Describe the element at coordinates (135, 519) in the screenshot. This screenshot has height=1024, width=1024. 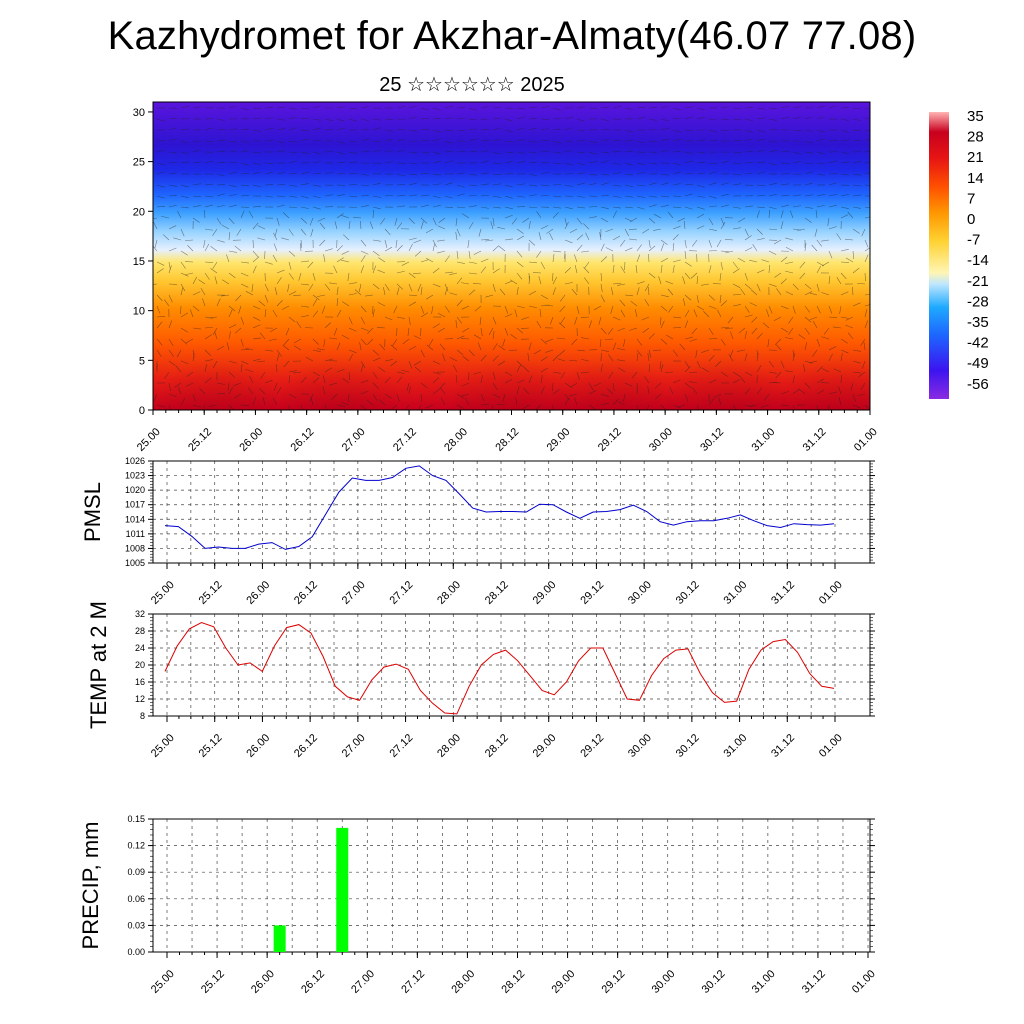
I see `y-tick-label: 1014` at that location.